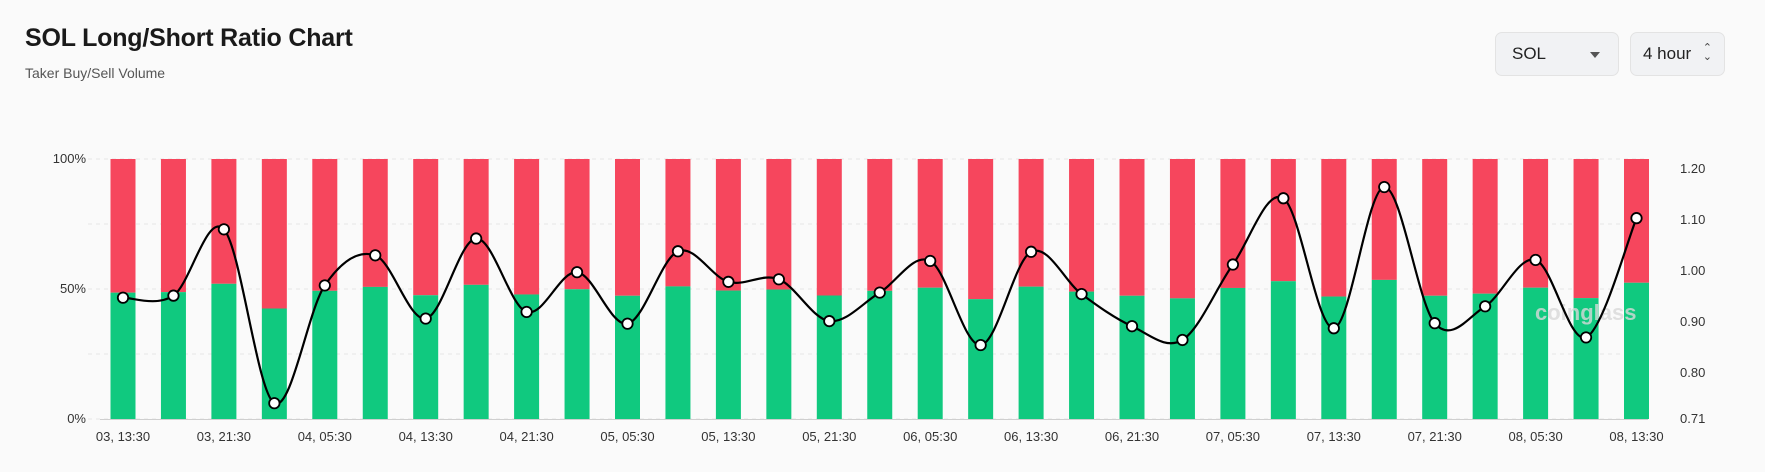  What do you see at coordinates (1667, 53) in the screenshot?
I see `interval-select-value: 4 hour` at bounding box center [1667, 53].